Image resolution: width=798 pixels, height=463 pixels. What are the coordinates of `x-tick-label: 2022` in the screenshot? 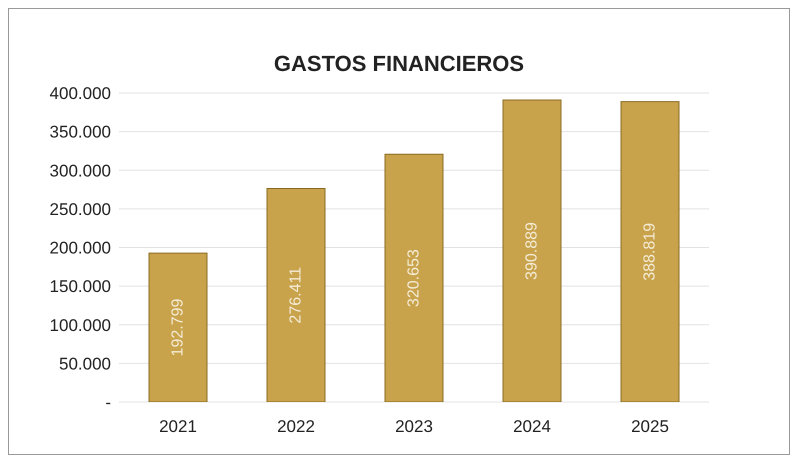 It's located at (296, 426).